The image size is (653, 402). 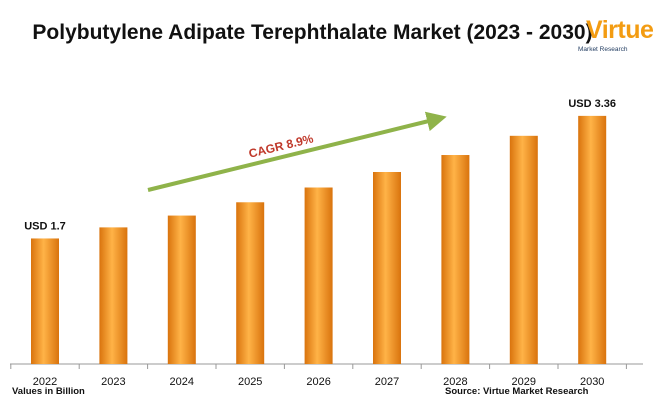 I want to click on x-tick-label: 2023, so click(x=113, y=382).